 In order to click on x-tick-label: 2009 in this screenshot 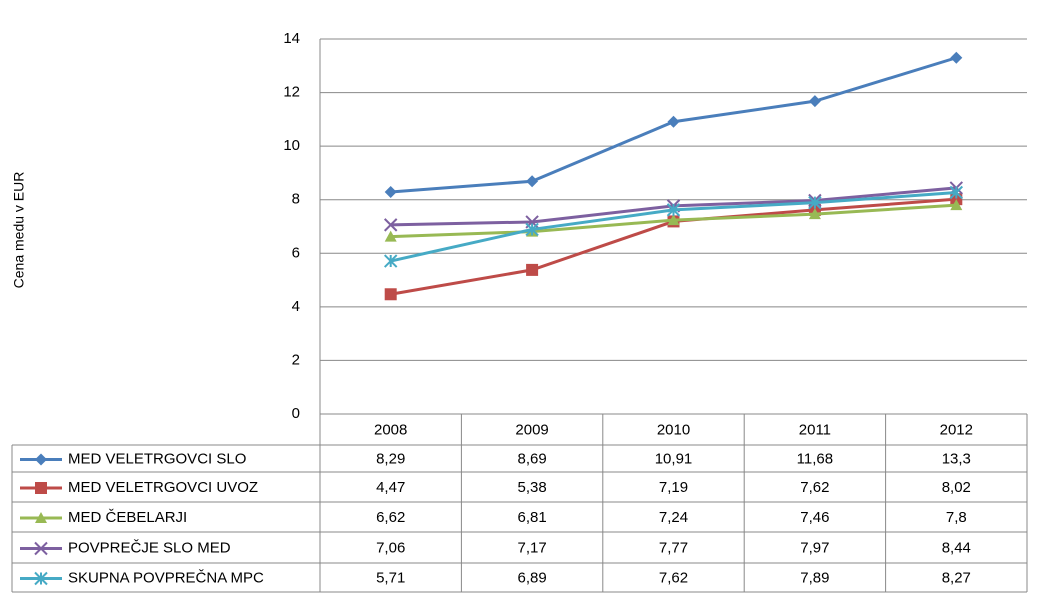, I will do `click(531, 429)`.